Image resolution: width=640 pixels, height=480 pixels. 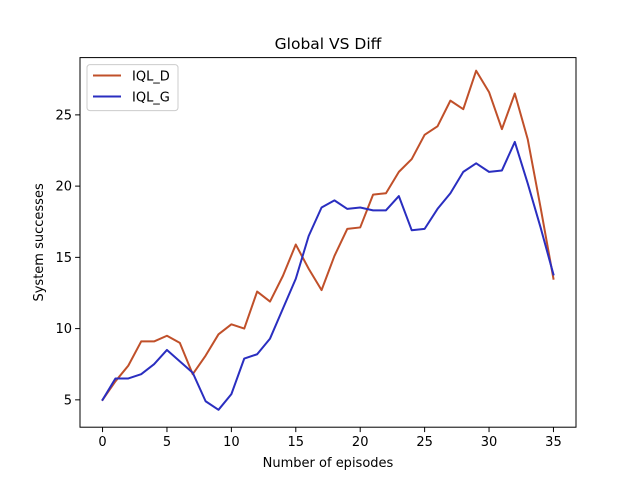 What do you see at coordinates (424, 442) in the screenshot?
I see `x-tick-label: 25` at bounding box center [424, 442].